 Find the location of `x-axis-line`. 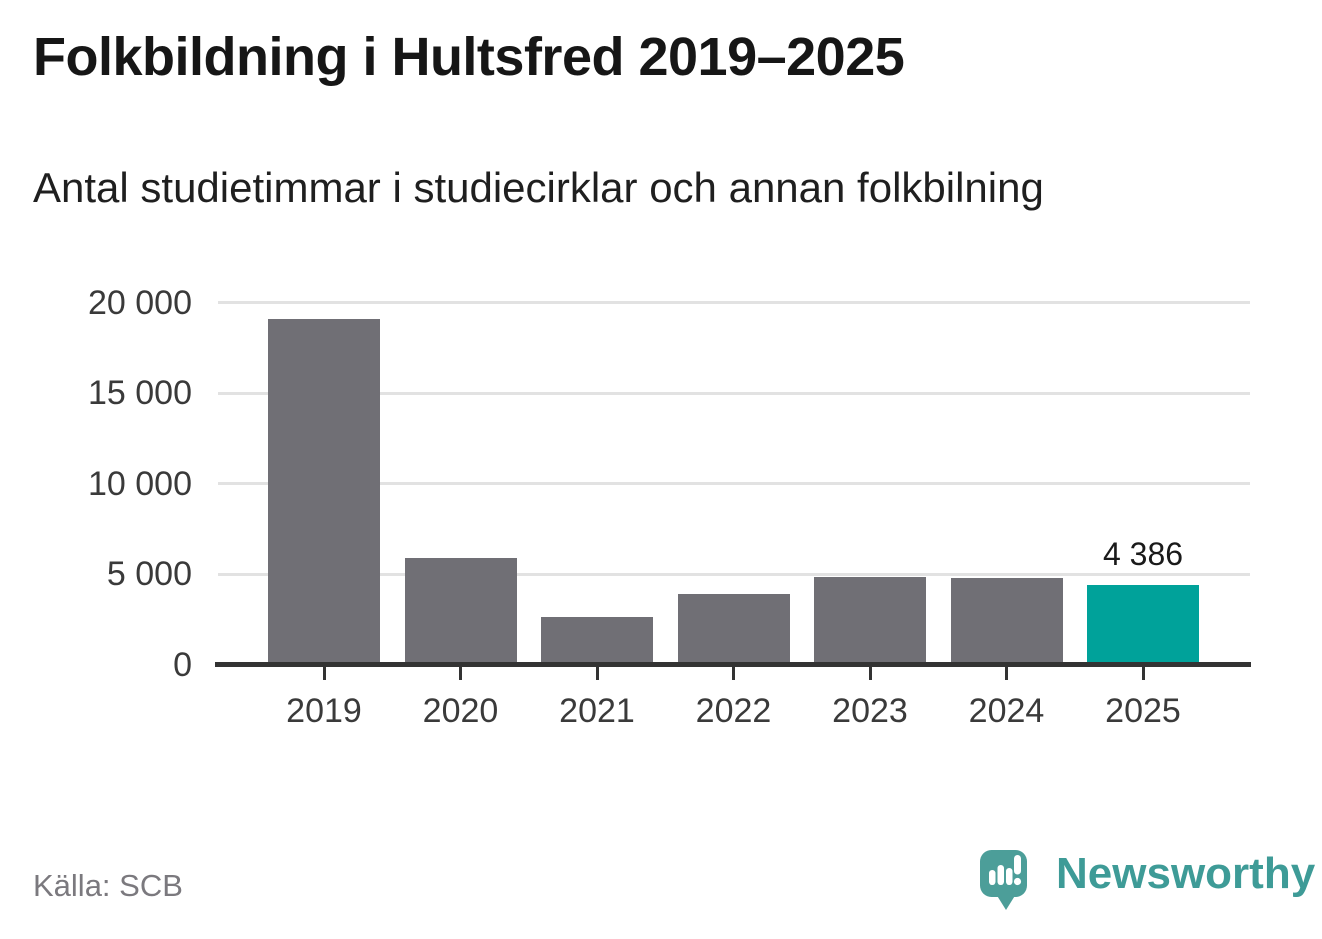

x-axis-line is located at coordinates (733, 664).